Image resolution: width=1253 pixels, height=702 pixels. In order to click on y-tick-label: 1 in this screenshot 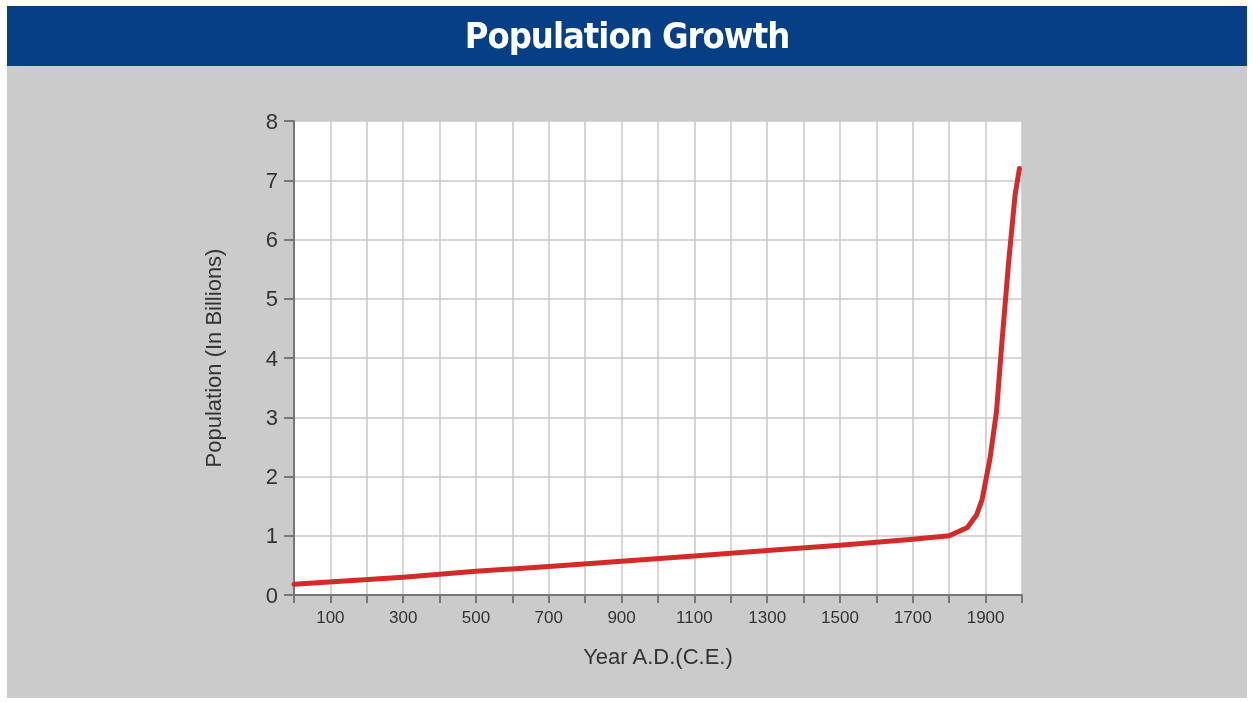, I will do `click(271, 536)`.